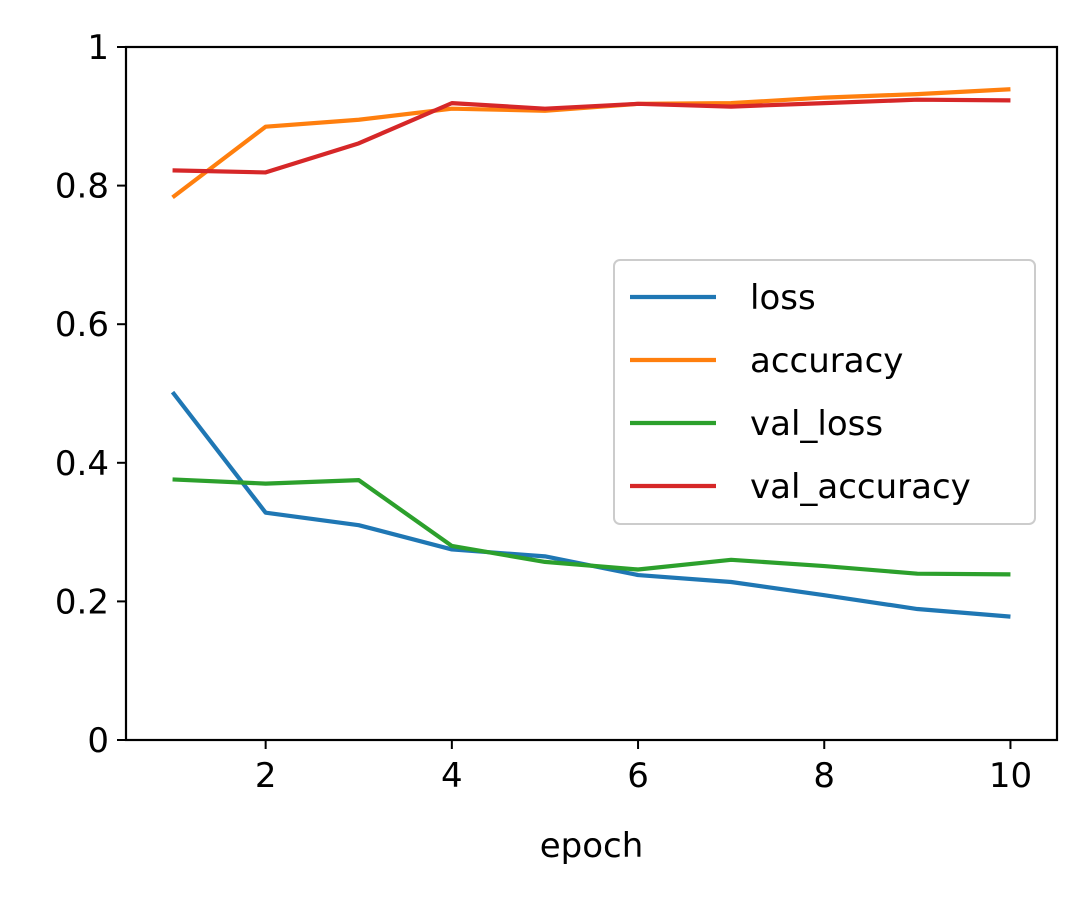 The height and width of the screenshot is (899, 1085). Describe the element at coordinates (1010, 776) in the screenshot. I see `x-tick-label: 10` at that location.